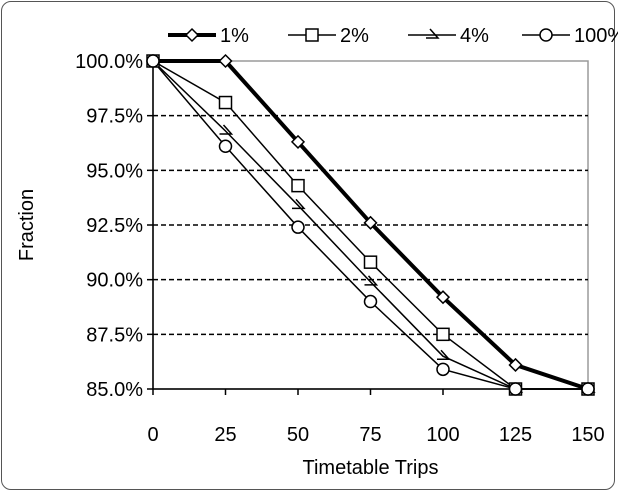 This screenshot has height=493, width=618. What do you see at coordinates (27, 225) in the screenshot?
I see `y-axis-title: Fraction` at bounding box center [27, 225].